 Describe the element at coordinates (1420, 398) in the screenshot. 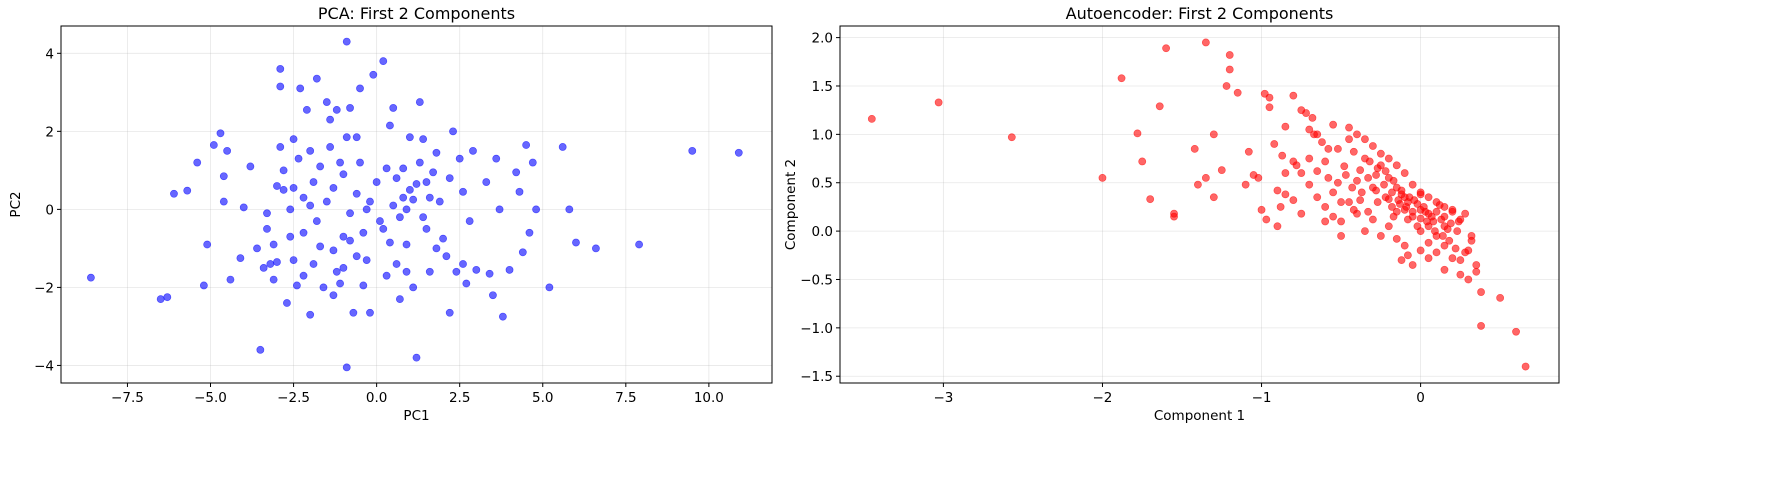

I see `autoencoder-x-tick-label: 0` at that location.